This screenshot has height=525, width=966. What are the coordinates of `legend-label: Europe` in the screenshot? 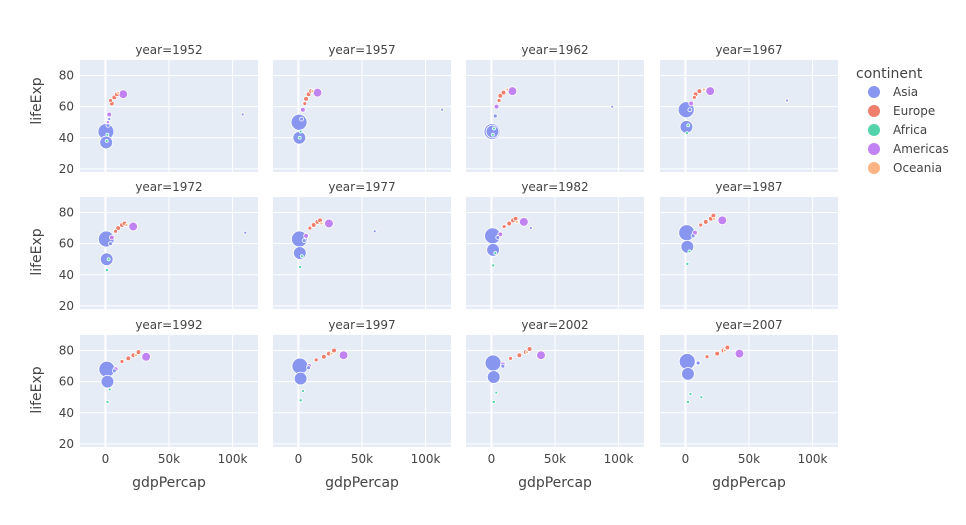 It's located at (914, 111).